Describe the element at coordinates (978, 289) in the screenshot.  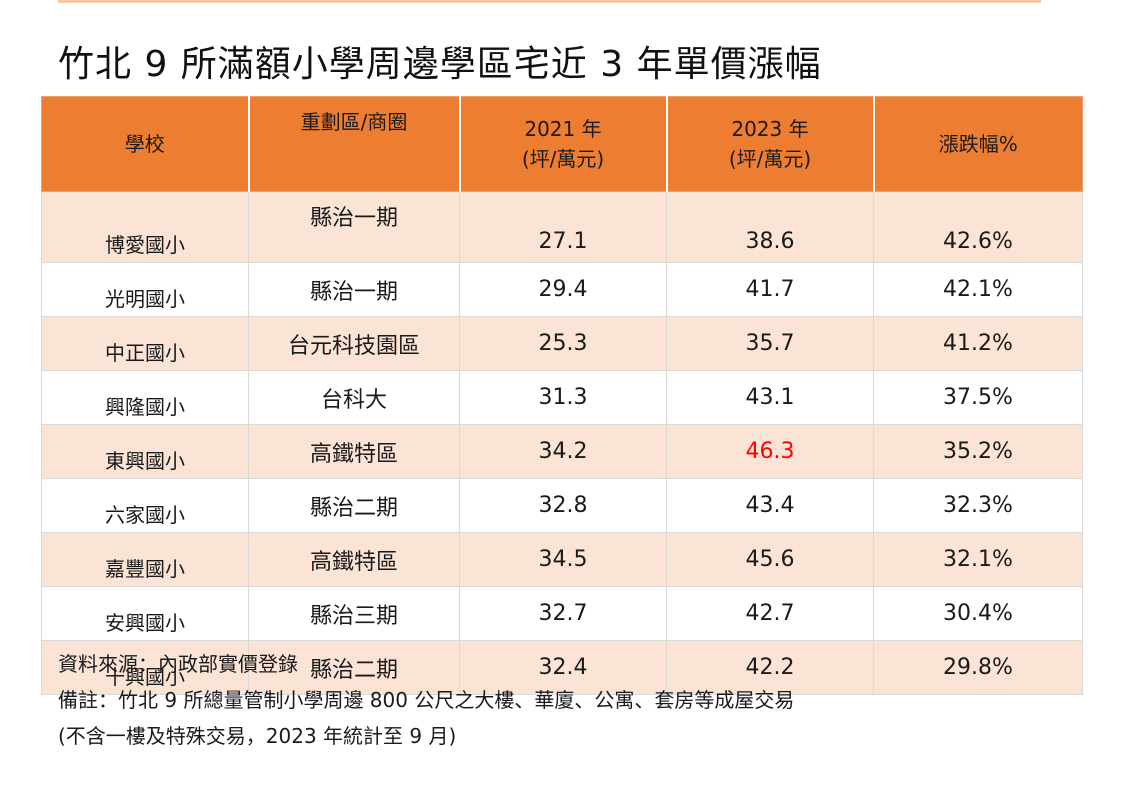
I see `cell-change: 42.1%` at that location.